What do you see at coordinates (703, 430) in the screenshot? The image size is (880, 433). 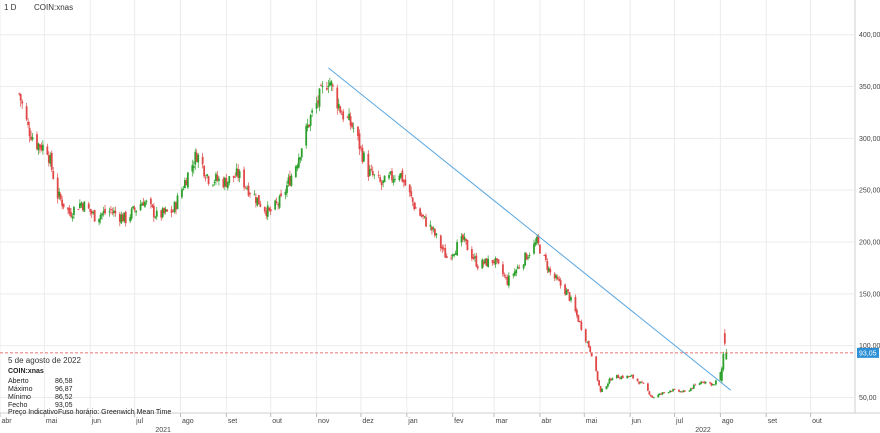 I see `year-label: 2022` at bounding box center [703, 430].